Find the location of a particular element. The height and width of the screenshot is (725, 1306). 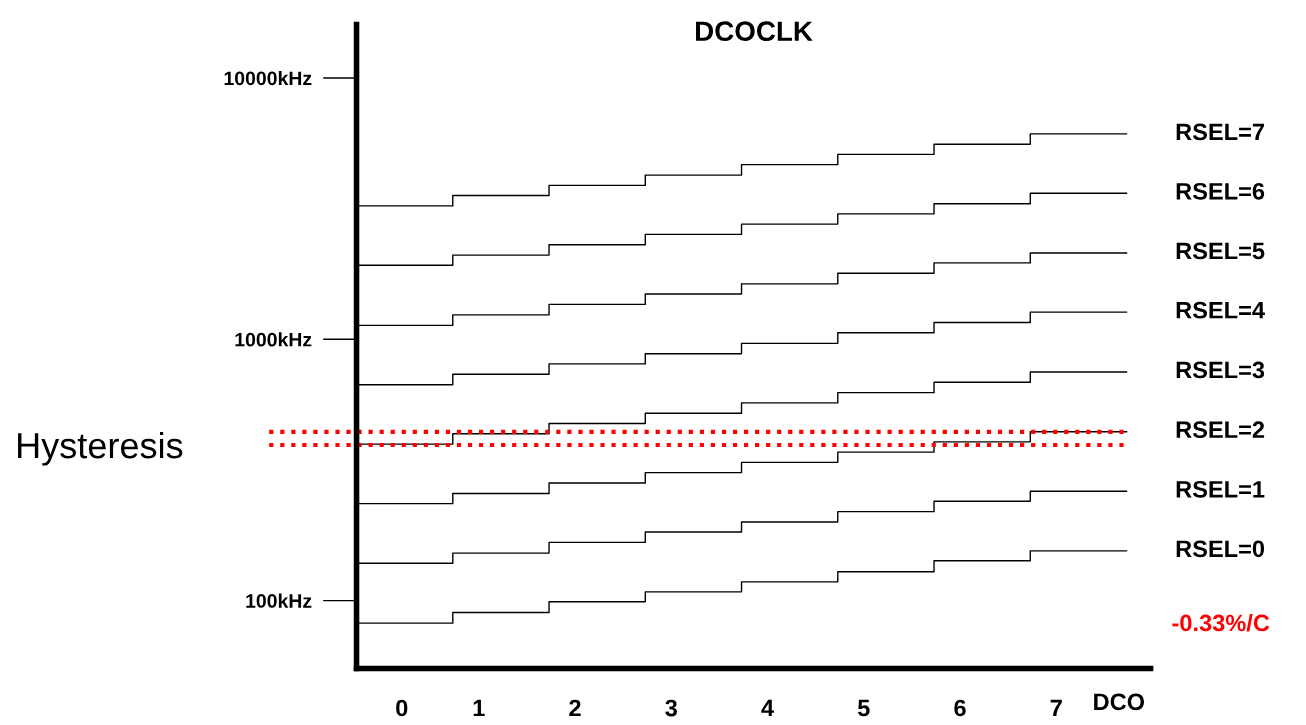

text: RSEL=4 is located at coordinates (1220, 310).